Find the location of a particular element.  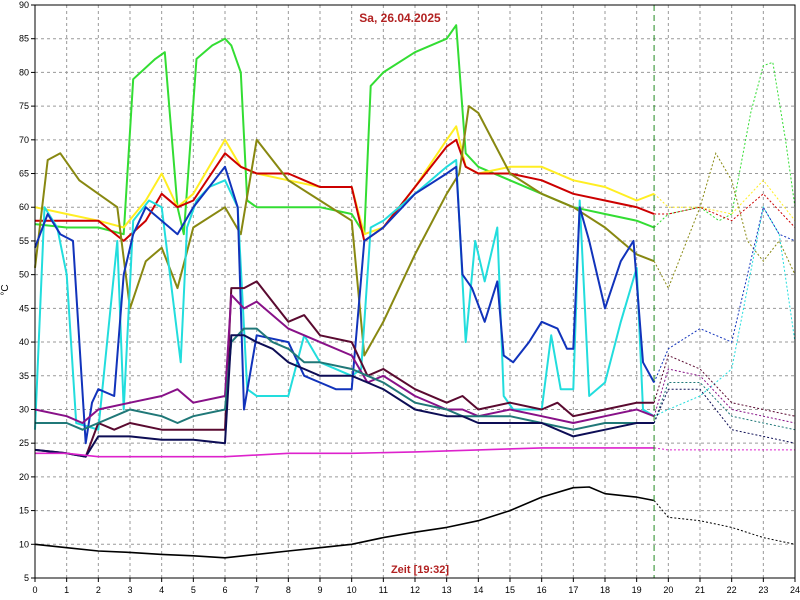

x-tick-labels: 0 1 2 3 4 5 6 7 8 9 10 11 12 13 14 15 16 17 18 19 20 21 22 23 24 is located at coordinates (416, 586).